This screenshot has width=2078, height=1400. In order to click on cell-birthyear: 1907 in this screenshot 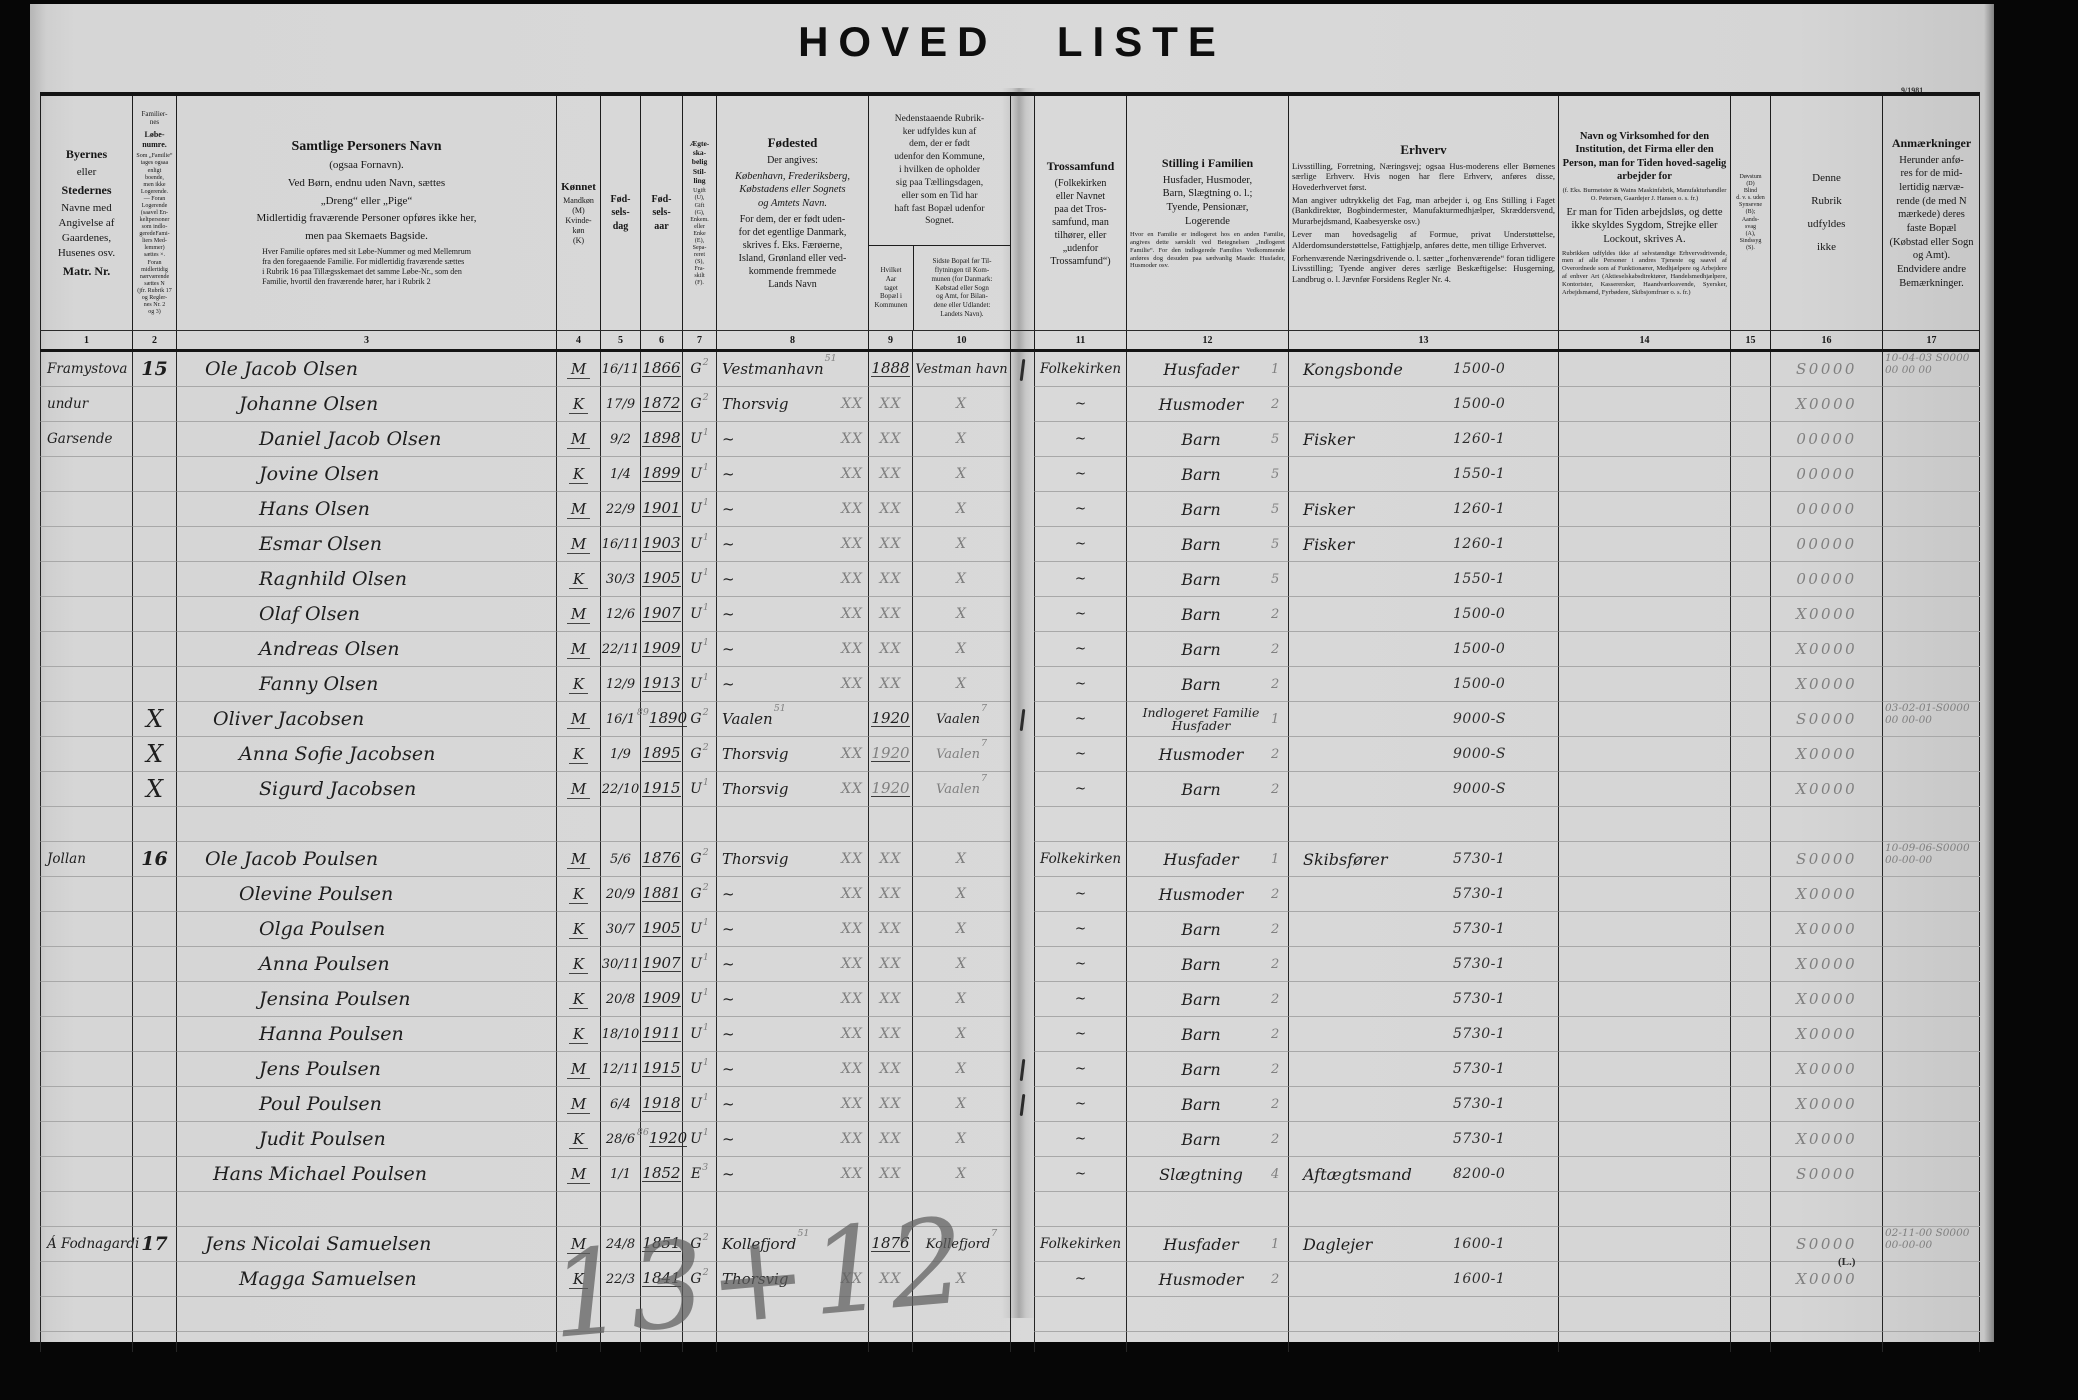, I will do `click(661, 614)`.